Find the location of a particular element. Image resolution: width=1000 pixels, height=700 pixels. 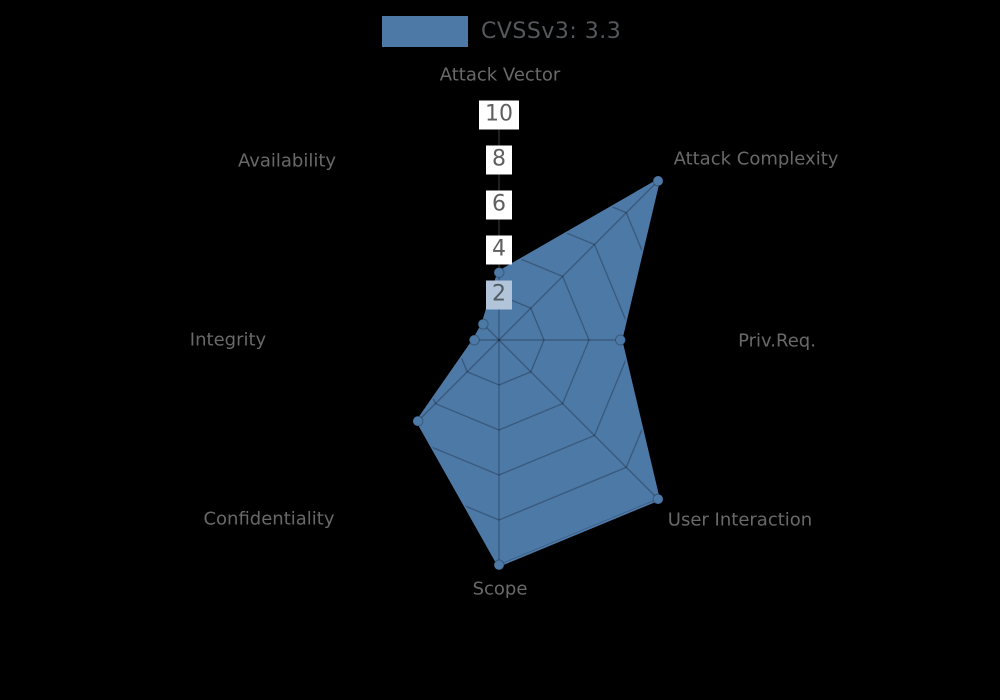

series-polygon is located at coordinates (538, 373).